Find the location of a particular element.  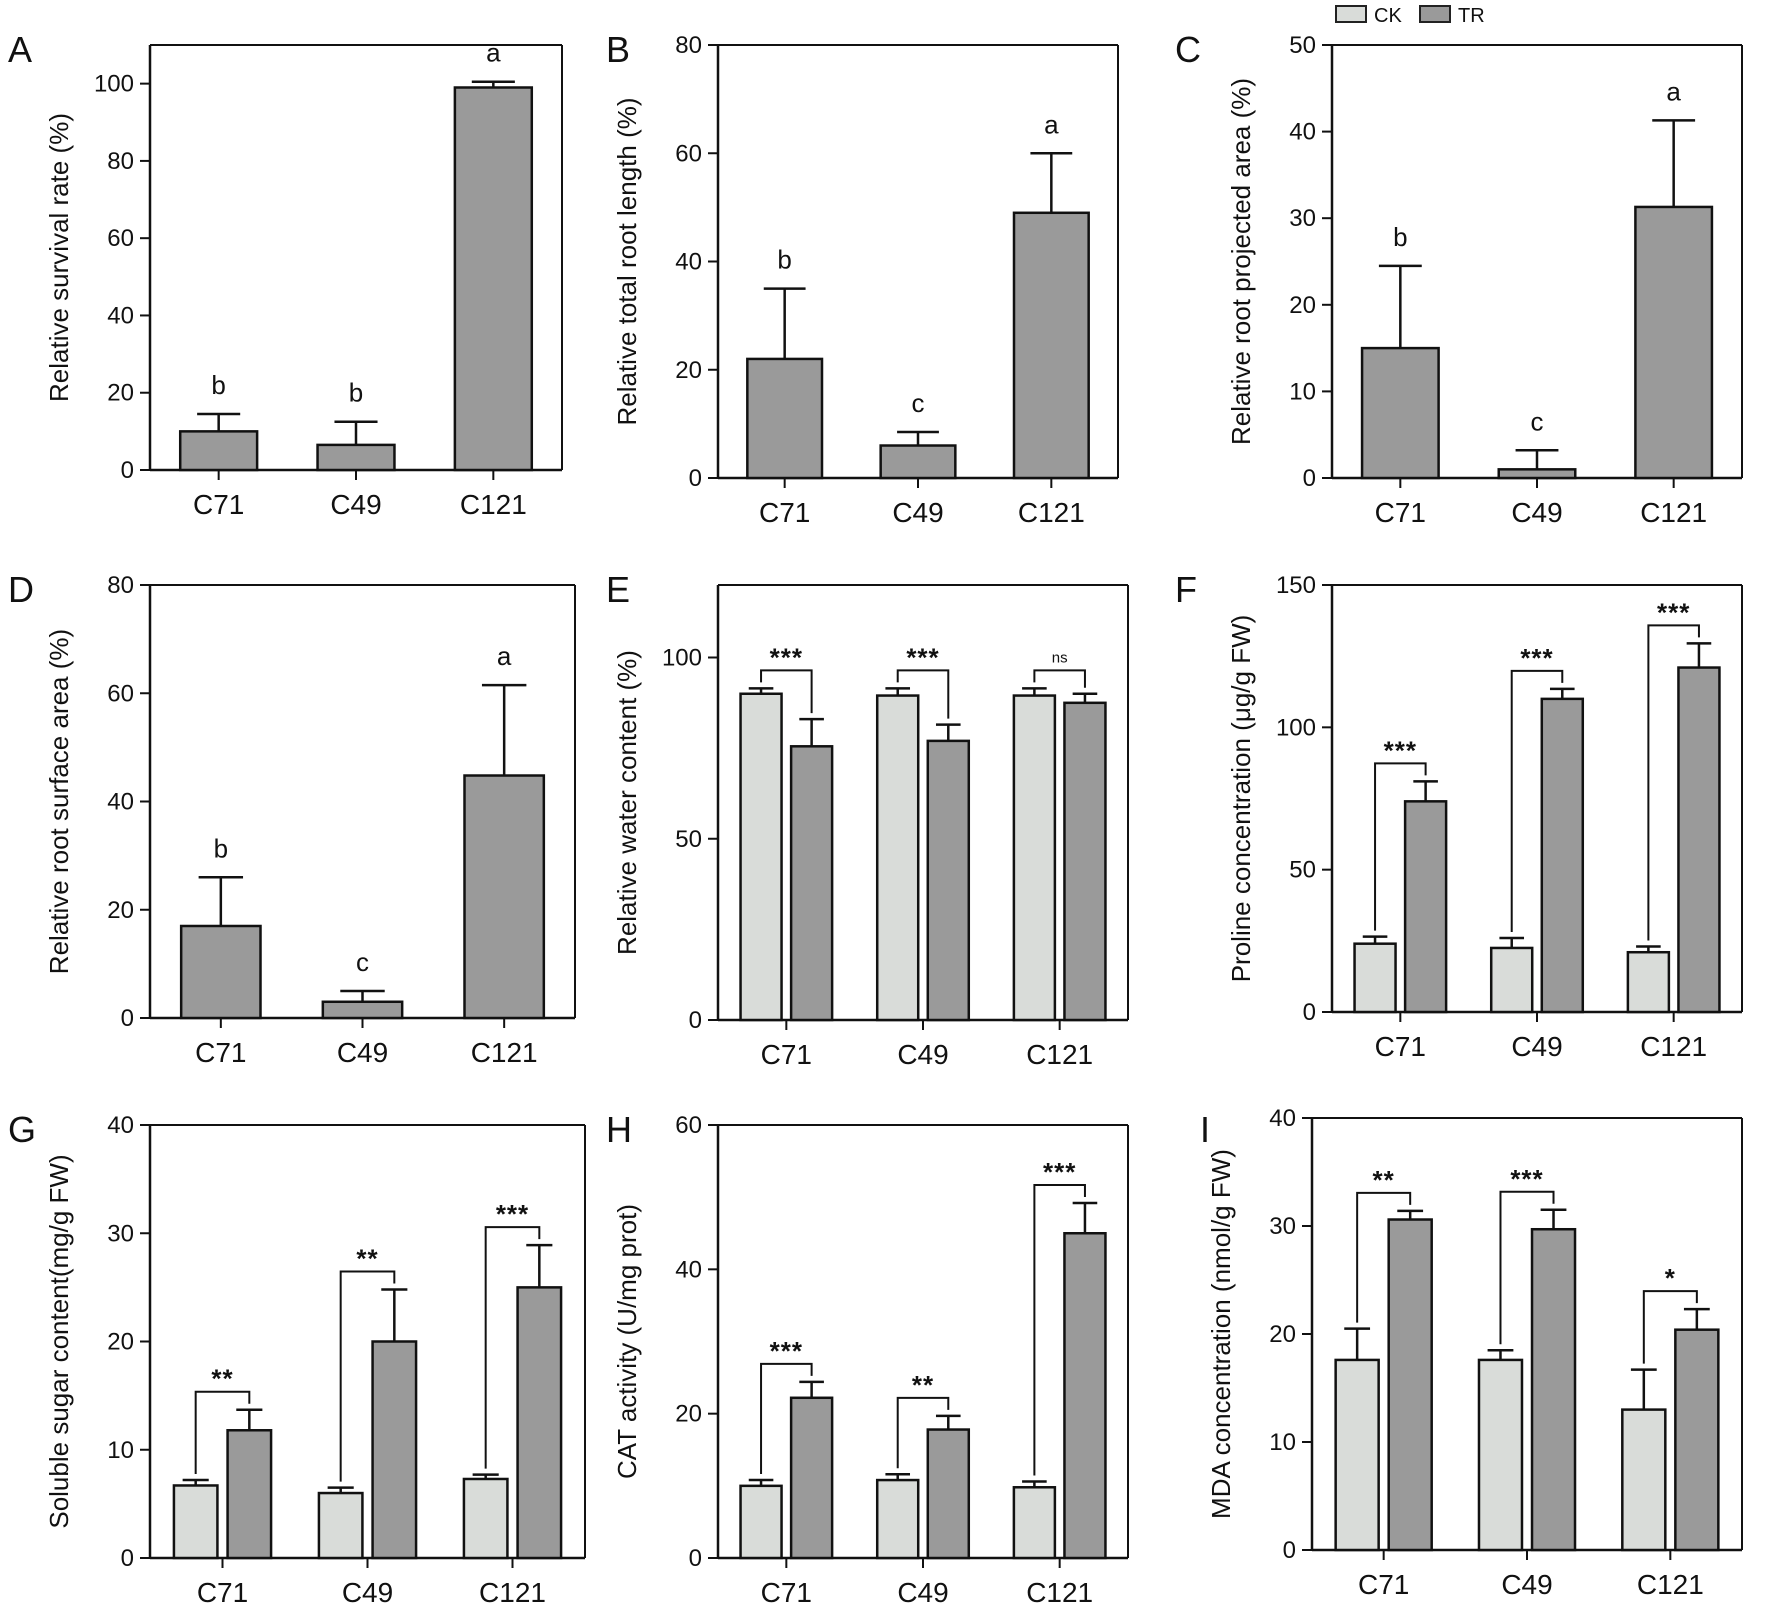

significance-label-g: *** is located at coordinates (512, 1214).